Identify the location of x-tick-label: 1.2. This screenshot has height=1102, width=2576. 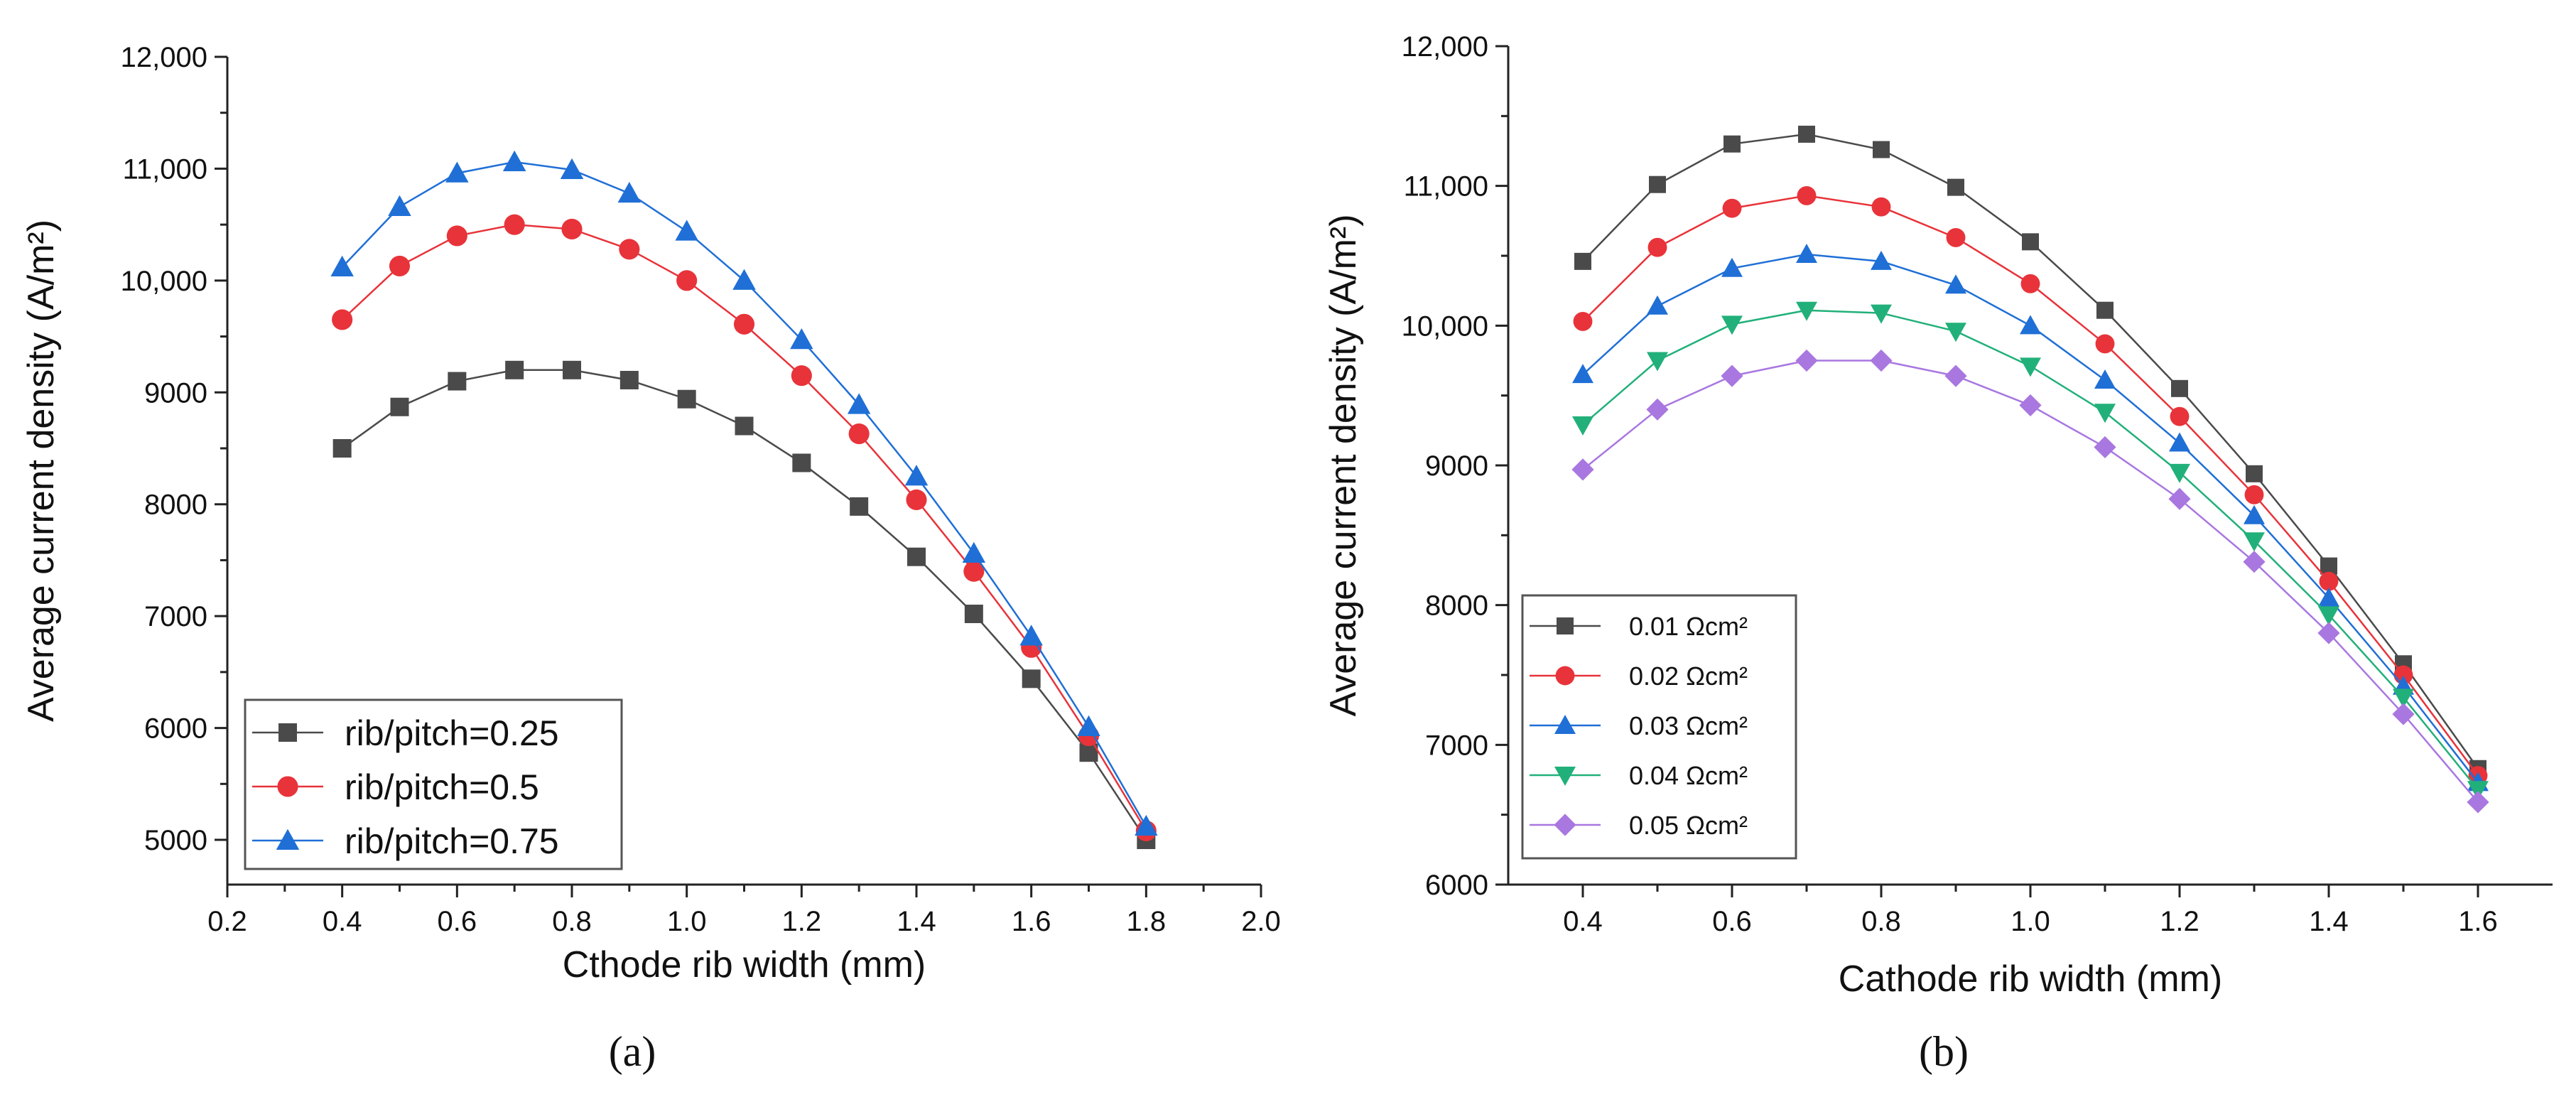
(802, 921).